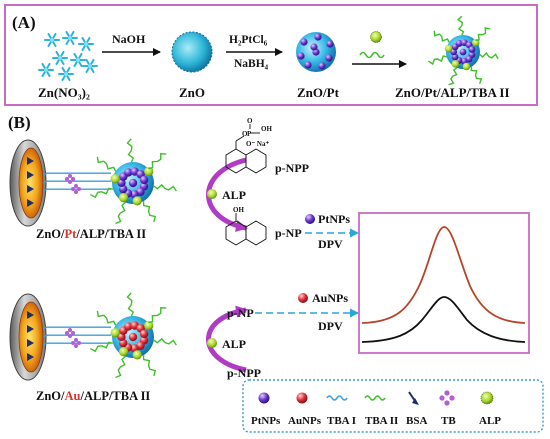 This screenshot has width=550, height=439. What do you see at coordinates (227, 339) in the screenshot?
I see `bottom-enzyme-arrow` at bounding box center [227, 339].